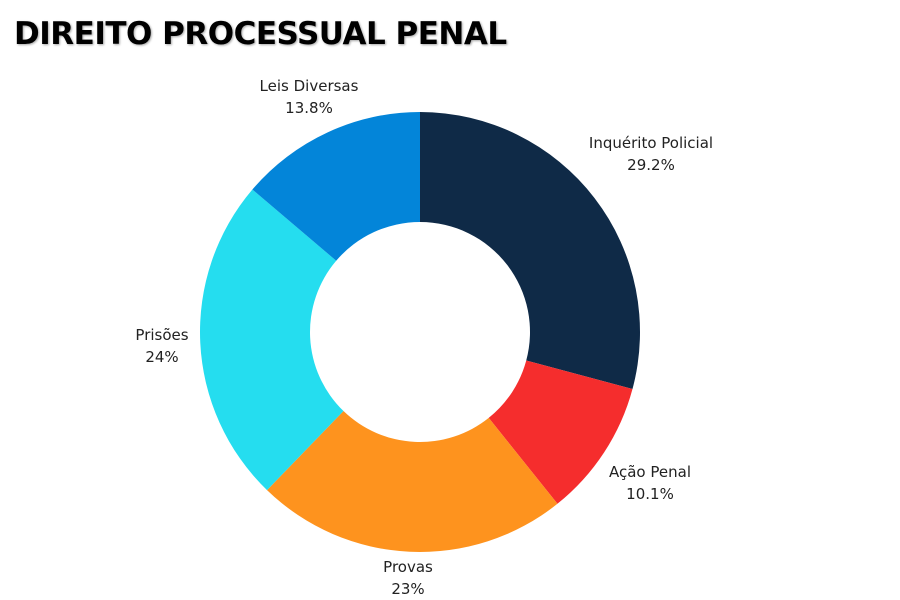  Describe the element at coordinates (651, 143) in the screenshot. I see `slice-label-name: Inquérito Policial` at that location.